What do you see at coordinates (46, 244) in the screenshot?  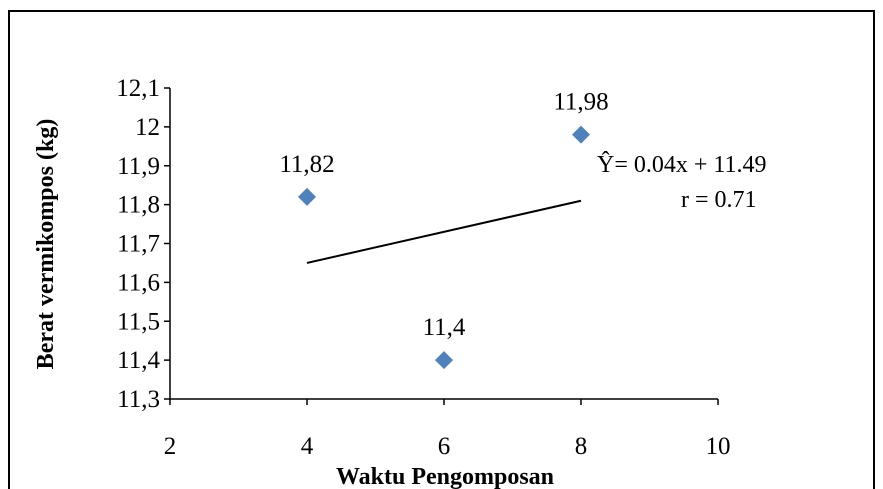 I see `y-axis-title: Berat vermikompos (kg)` at bounding box center [46, 244].